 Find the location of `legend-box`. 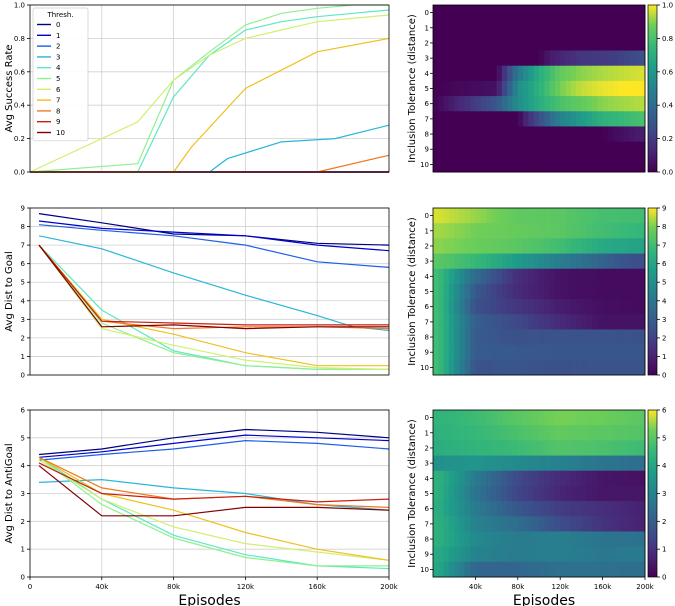

legend-box is located at coordinates (60, 74).